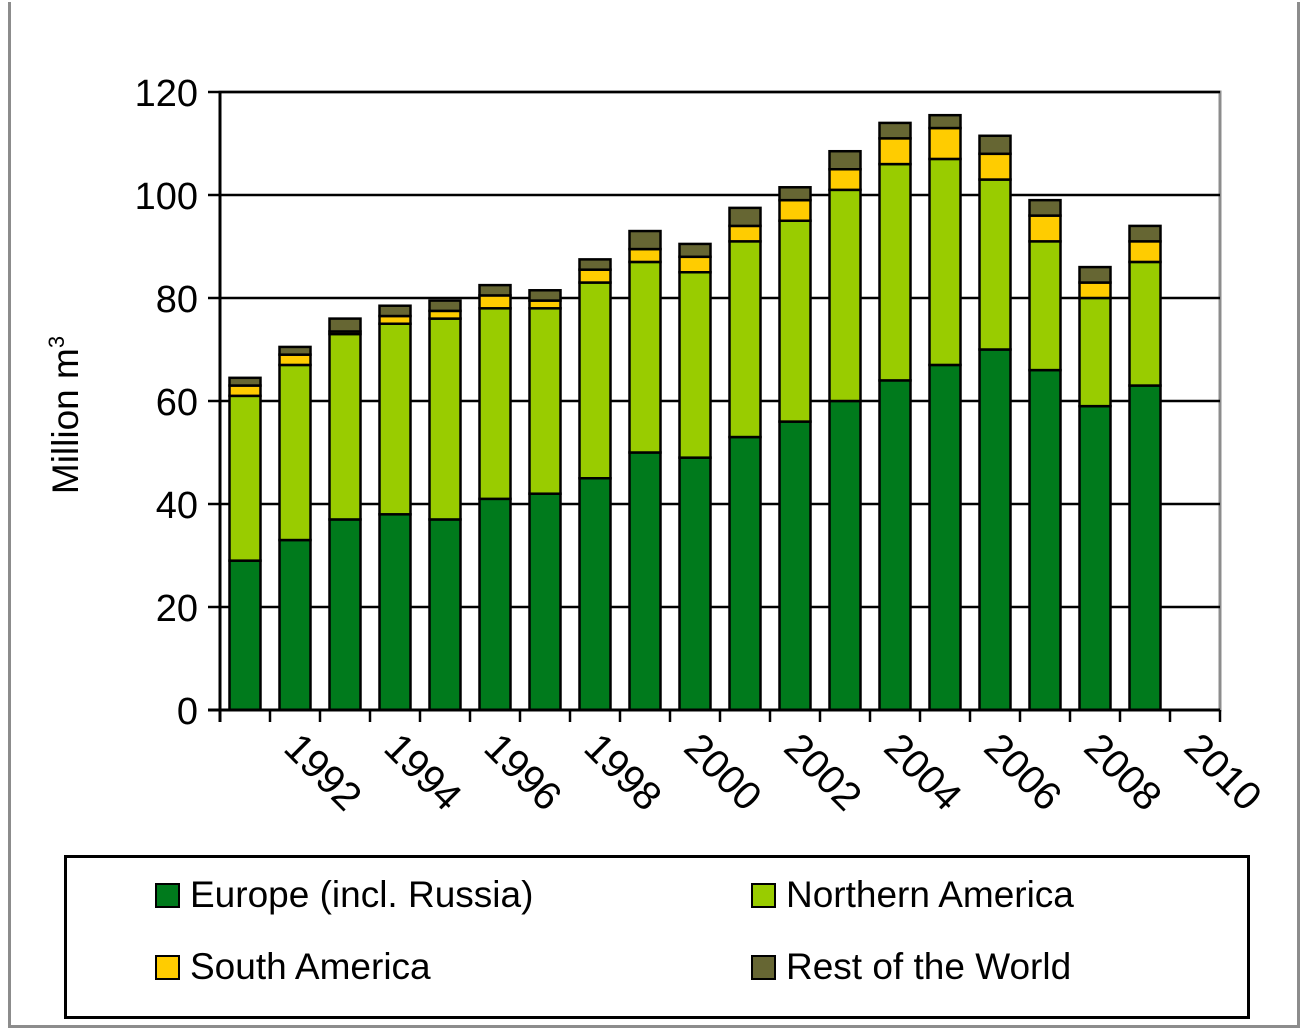 The image size is (1305, 1032). What do you see at coordinates (177, 403) in the screenshot?
I see `y-tick-label: 60` at bounding box center [177, 403].